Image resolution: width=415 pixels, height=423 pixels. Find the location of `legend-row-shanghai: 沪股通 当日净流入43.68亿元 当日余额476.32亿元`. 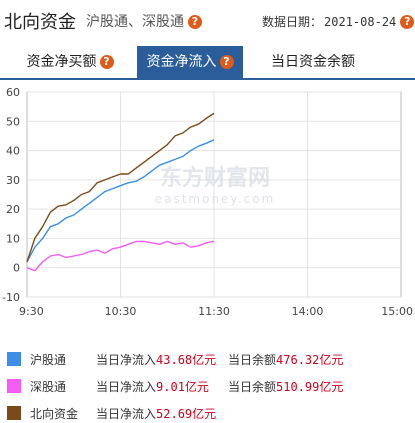

legend-row-shanghai: 沪股通 当日净流入43.68亿元 当日余额476.32亿元 is located at coordinates (207, 359).